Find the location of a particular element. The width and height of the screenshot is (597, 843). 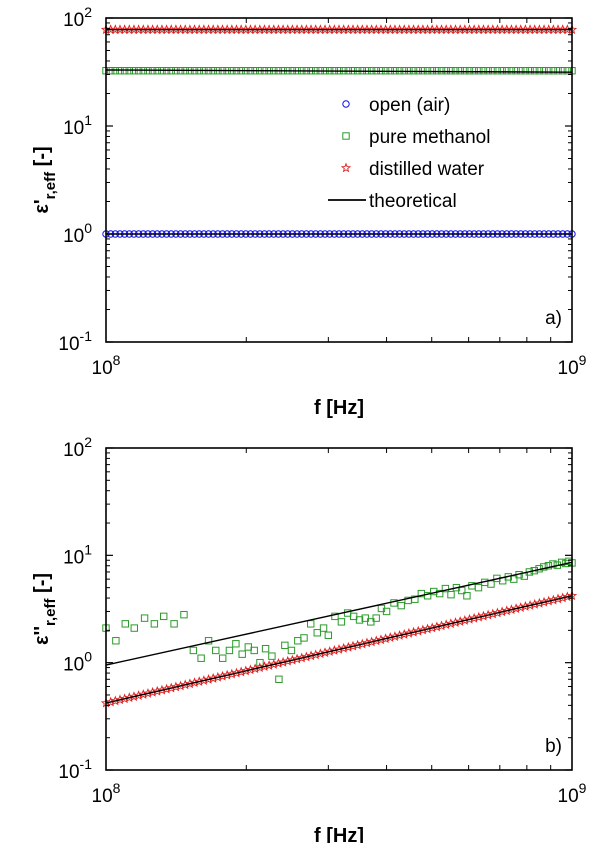

legend-item: distilled water is located at coordinates (412, 169).